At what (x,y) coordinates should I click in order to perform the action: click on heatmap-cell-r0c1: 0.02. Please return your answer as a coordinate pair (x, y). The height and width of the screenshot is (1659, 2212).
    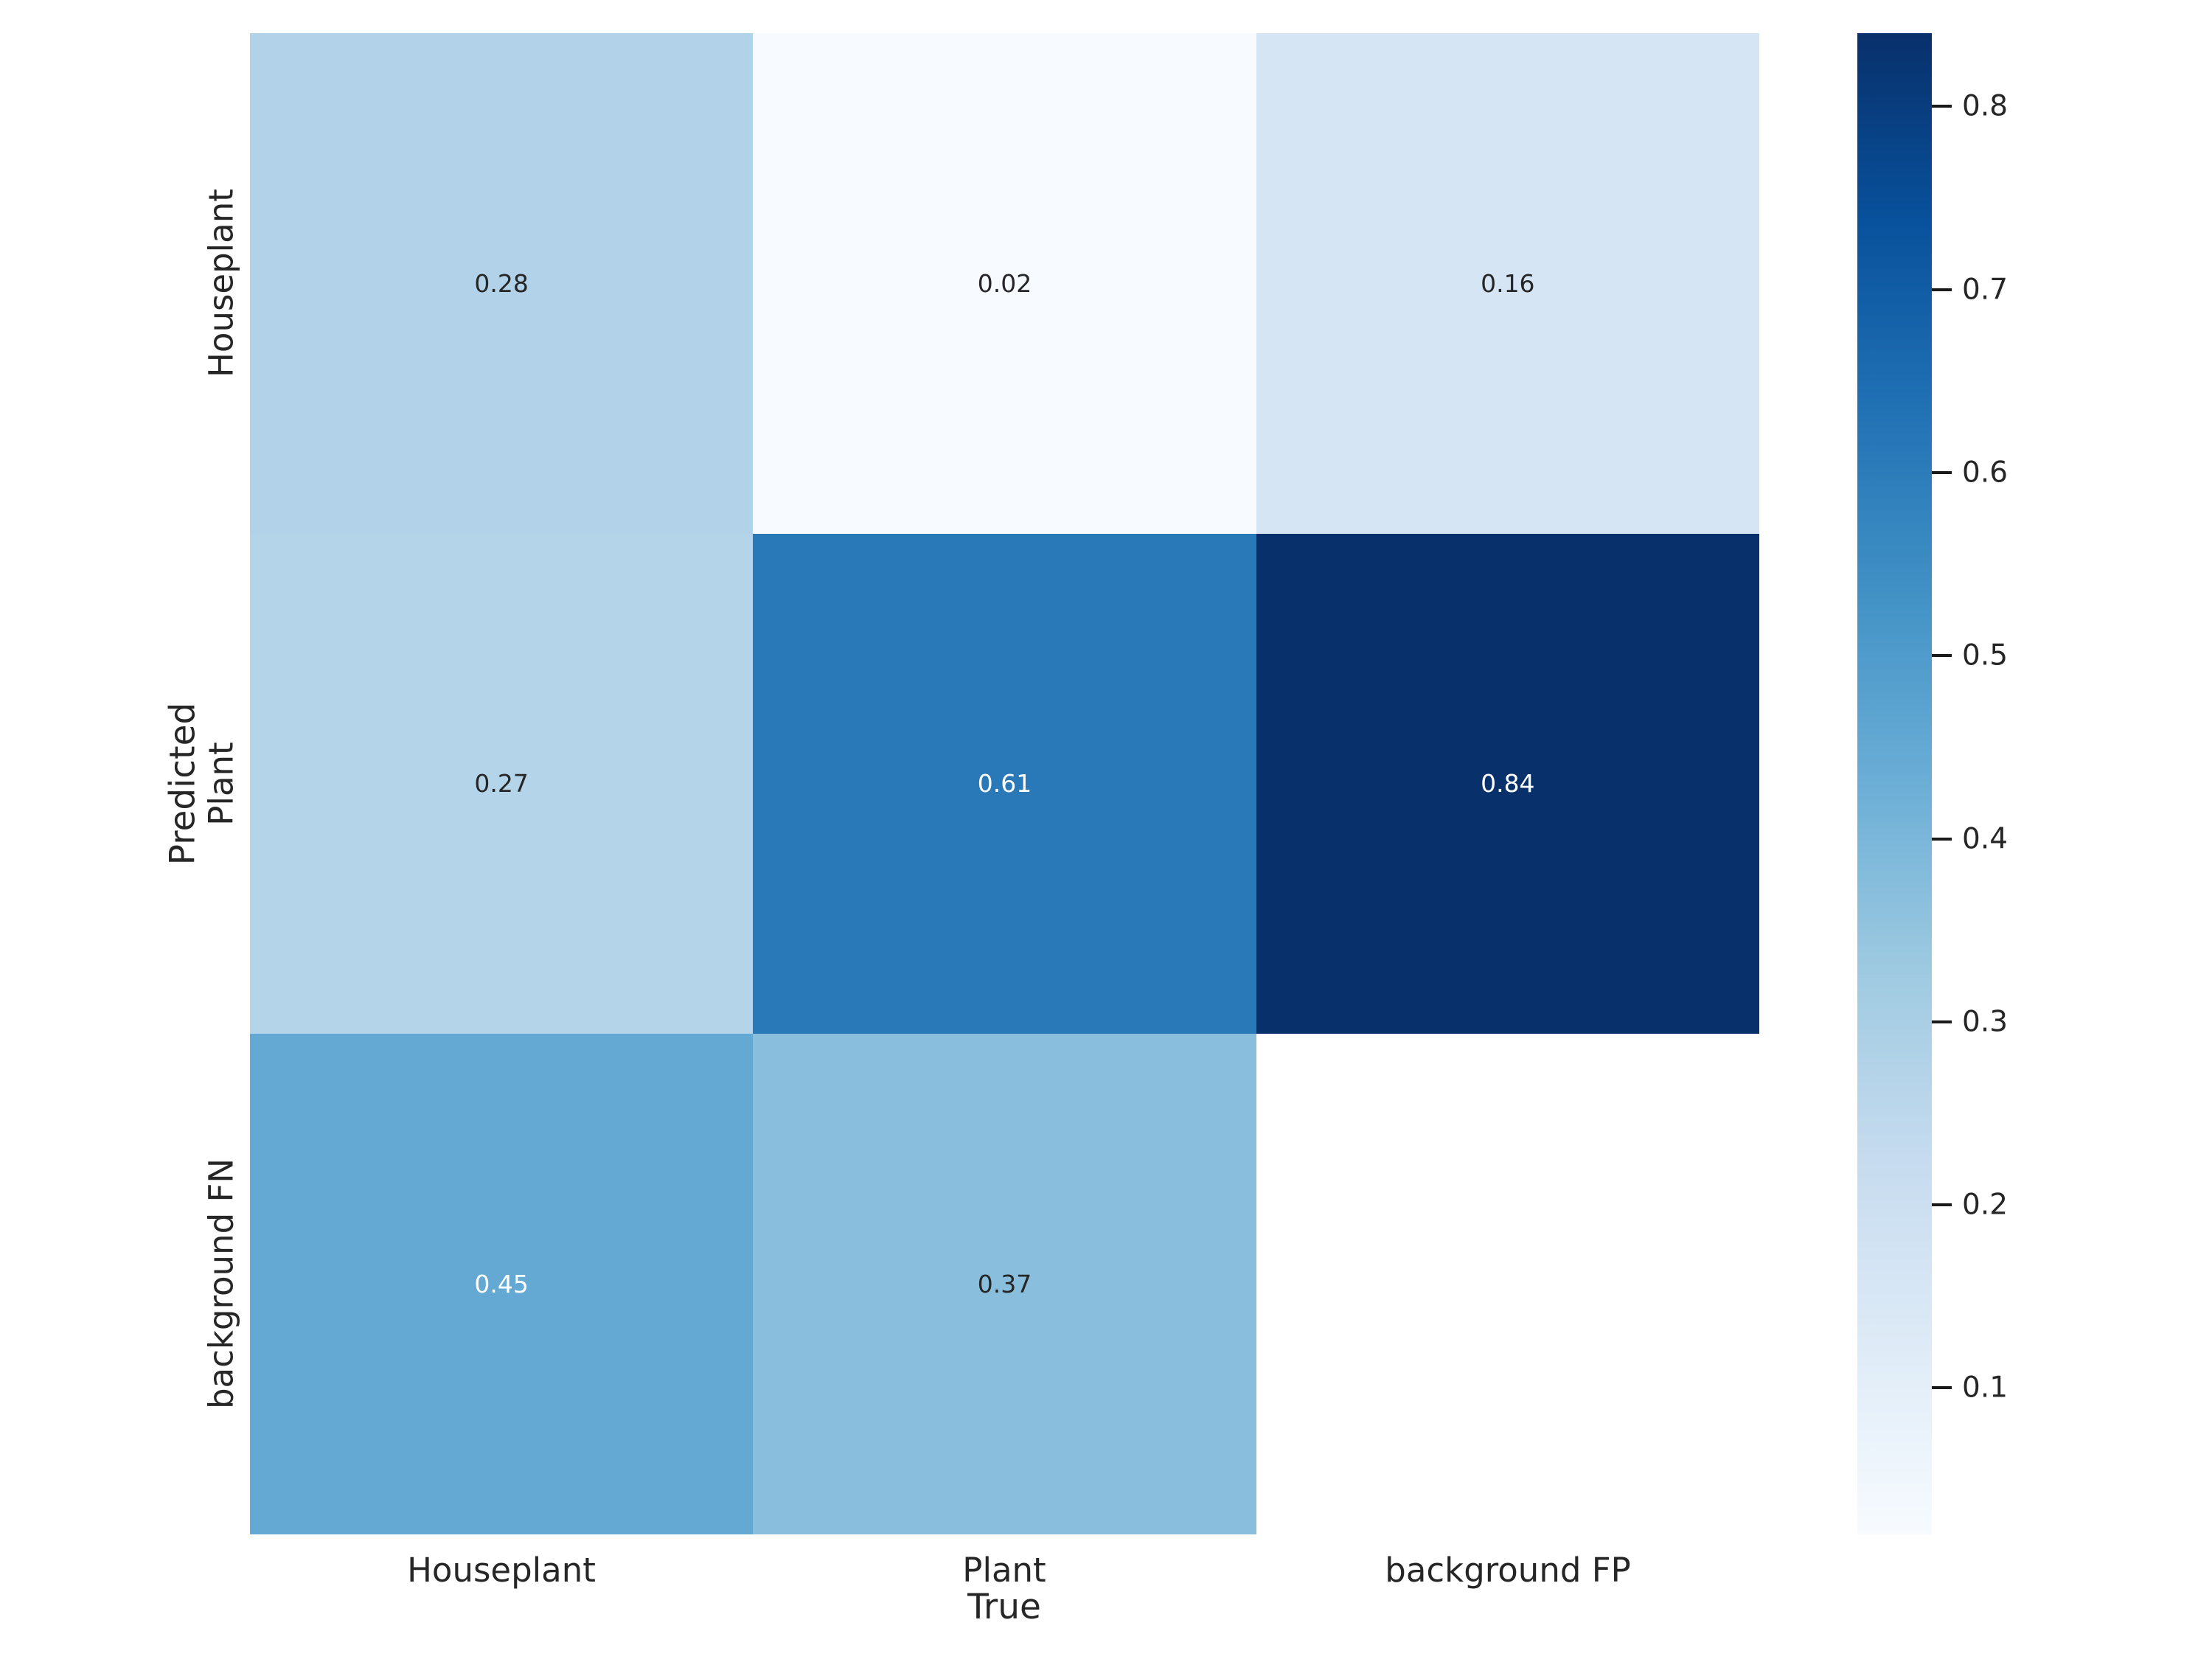
    Looking at the image, I should click on (1004, 283).